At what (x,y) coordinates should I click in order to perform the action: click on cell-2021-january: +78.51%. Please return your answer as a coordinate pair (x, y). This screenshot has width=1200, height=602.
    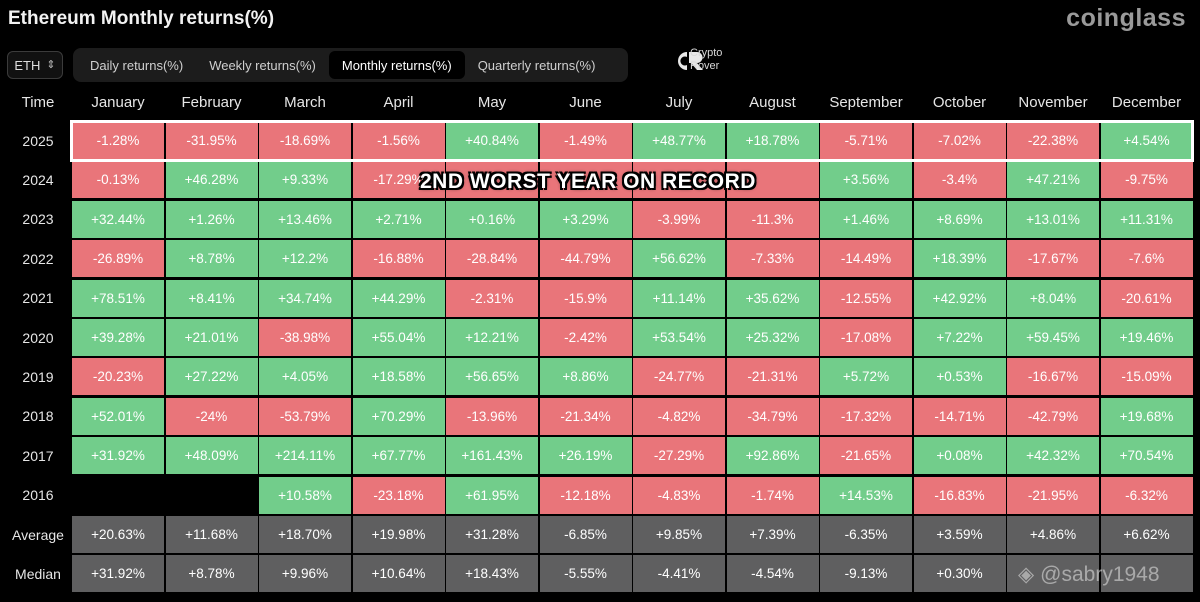
    Looking at the image, I should click on (118, 298).